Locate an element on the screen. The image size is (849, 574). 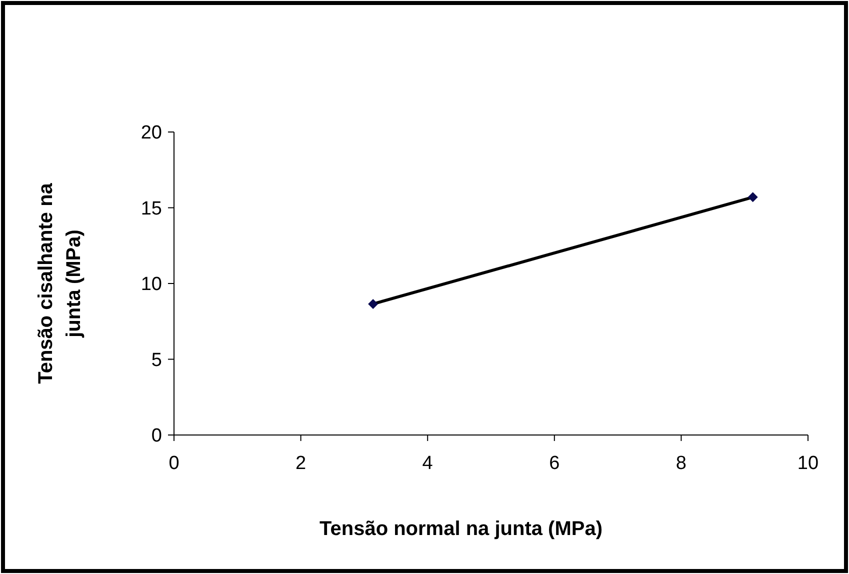
y-tick-label: 10 is located at coordinates (151, 285).